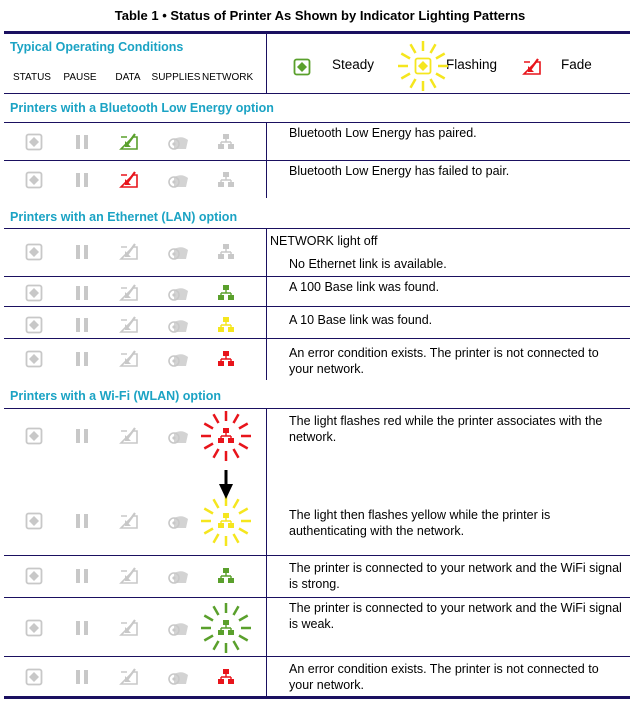  What do you see at coordinates (472, 64) in the screenshot?
I see `legend-flashing: Flashing` at bounding box center [472, 64].